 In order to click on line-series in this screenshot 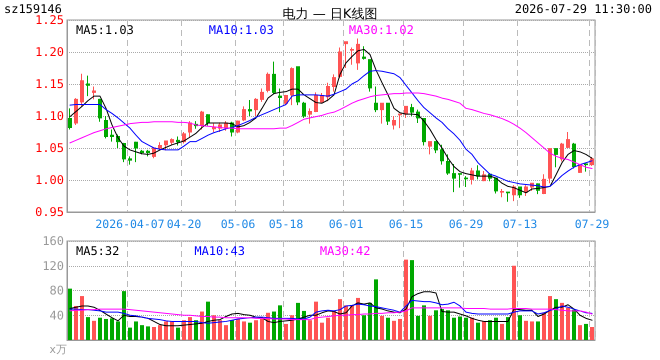, I will do `click(331, 308)`.